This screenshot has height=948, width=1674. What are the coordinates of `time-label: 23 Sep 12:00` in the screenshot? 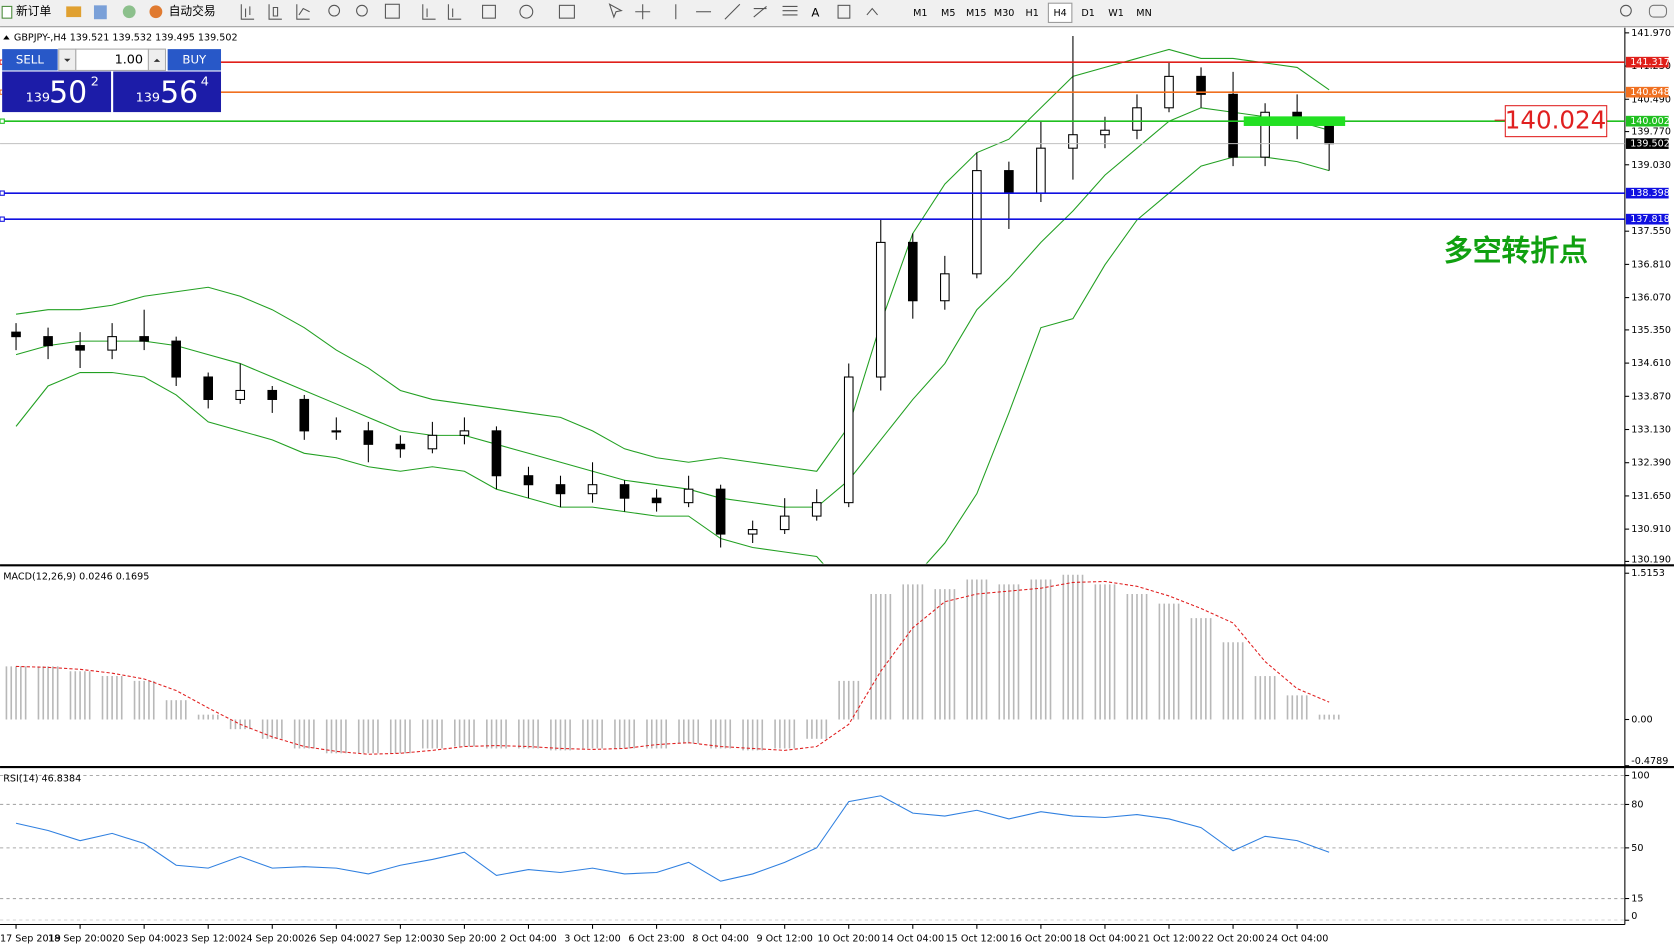 It's located at (208, 938).